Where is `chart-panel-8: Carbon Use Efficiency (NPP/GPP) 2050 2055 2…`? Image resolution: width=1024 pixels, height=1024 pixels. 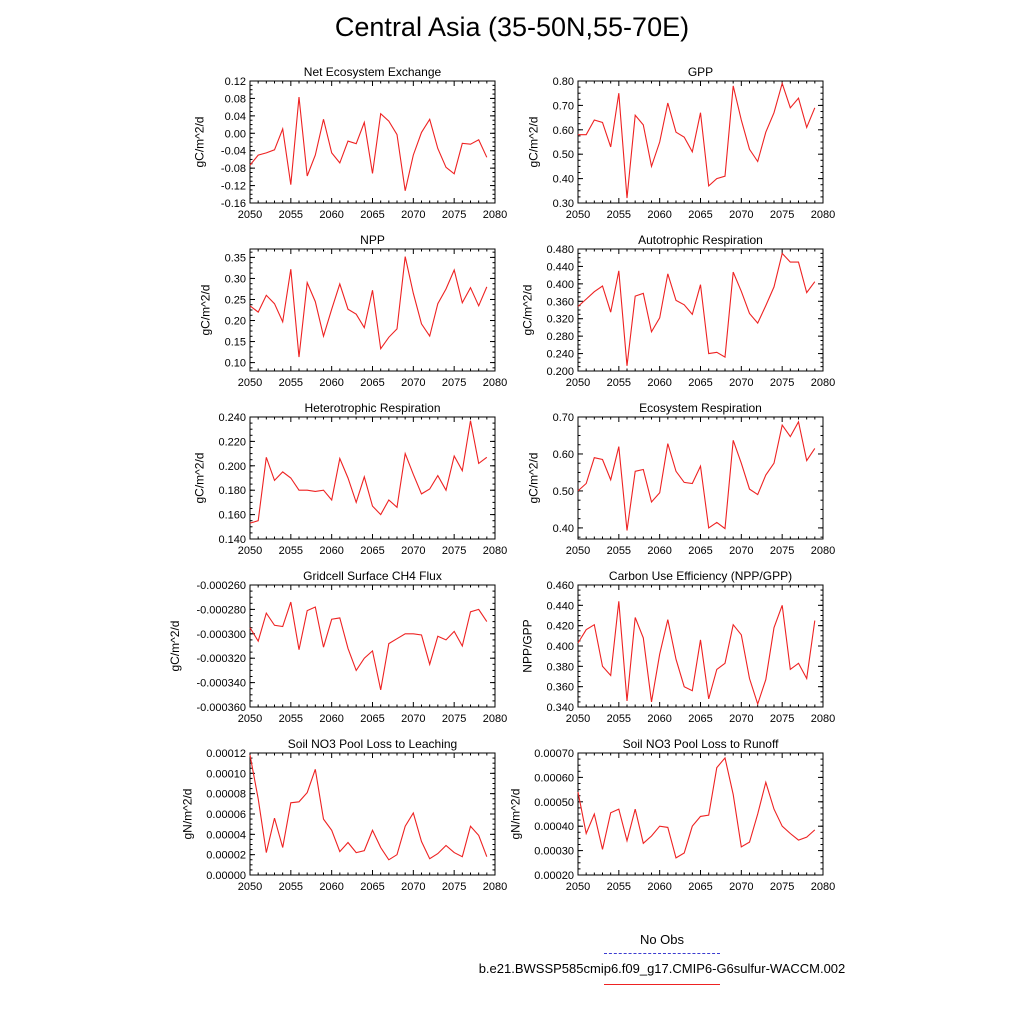
chart-panel-8: Carbon Use Efficiency (NPP/GPP) 2050 2055 2… is located at coordinates (678, 647).